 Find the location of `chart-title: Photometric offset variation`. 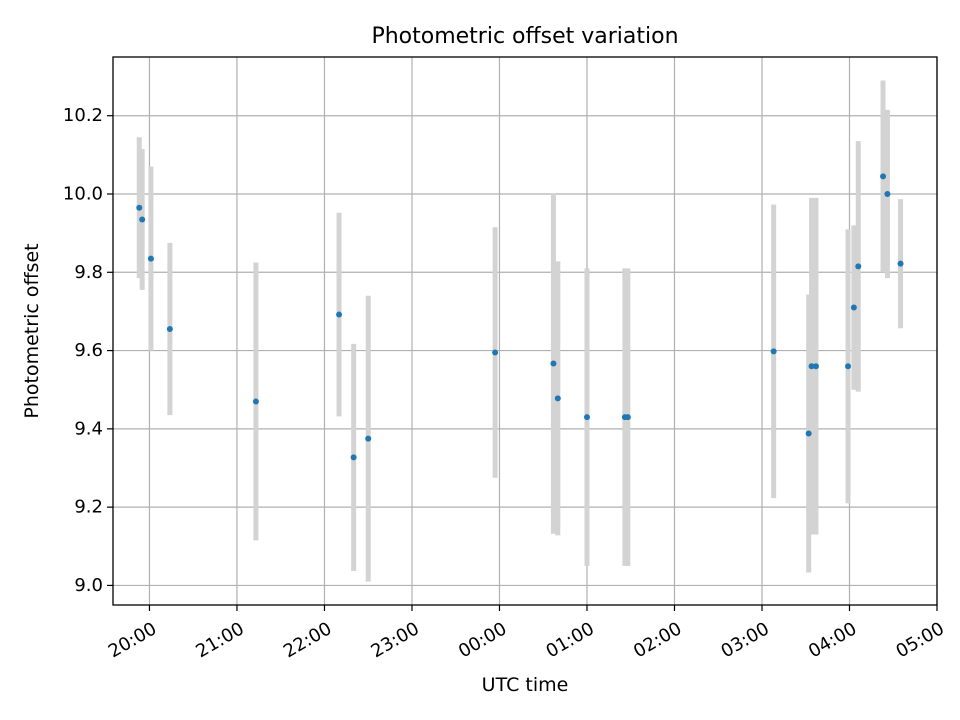

chart-title: Photometric offset variation is located at coordinates (524, 36).